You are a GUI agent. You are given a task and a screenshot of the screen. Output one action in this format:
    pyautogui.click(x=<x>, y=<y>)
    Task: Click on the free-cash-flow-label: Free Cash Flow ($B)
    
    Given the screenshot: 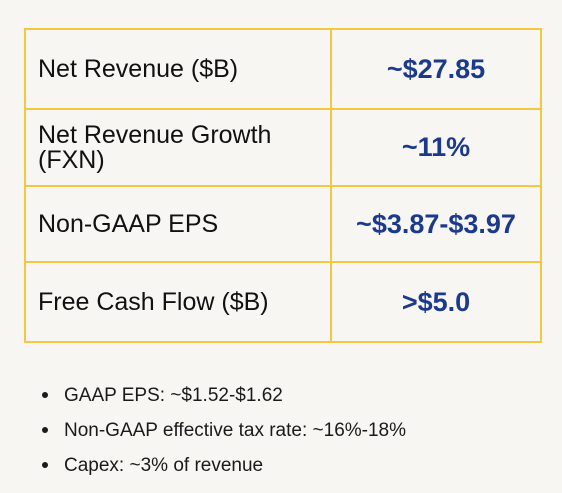 What is the action you would take?
    pyautogui.click(x=178, y=302)
    